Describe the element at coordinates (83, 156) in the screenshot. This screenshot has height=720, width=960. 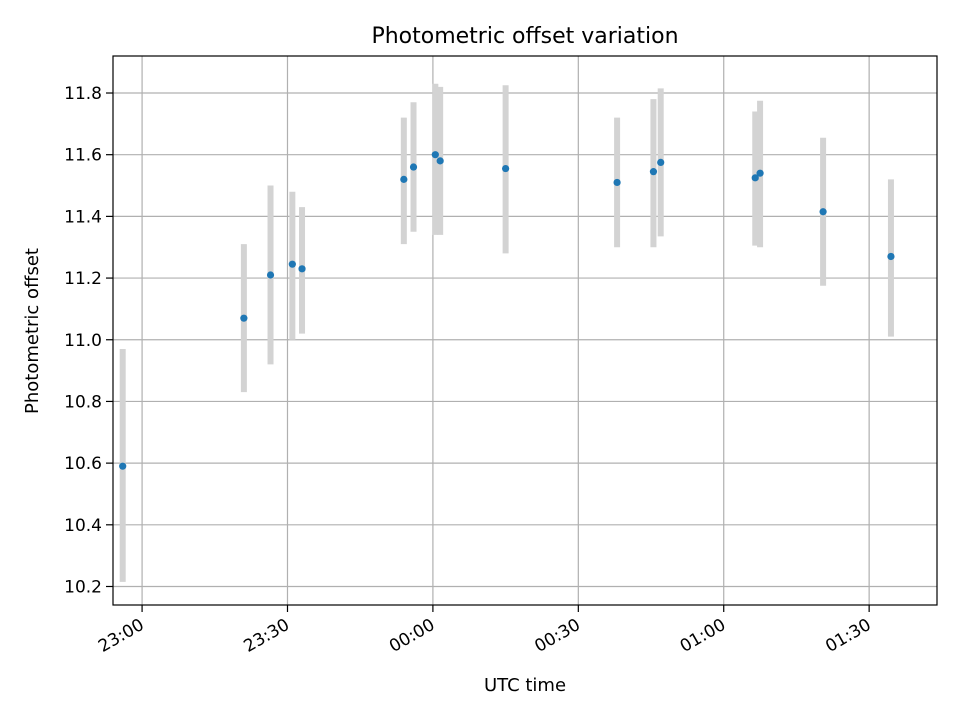
I see `y-tick-label: 11.6` at that location.